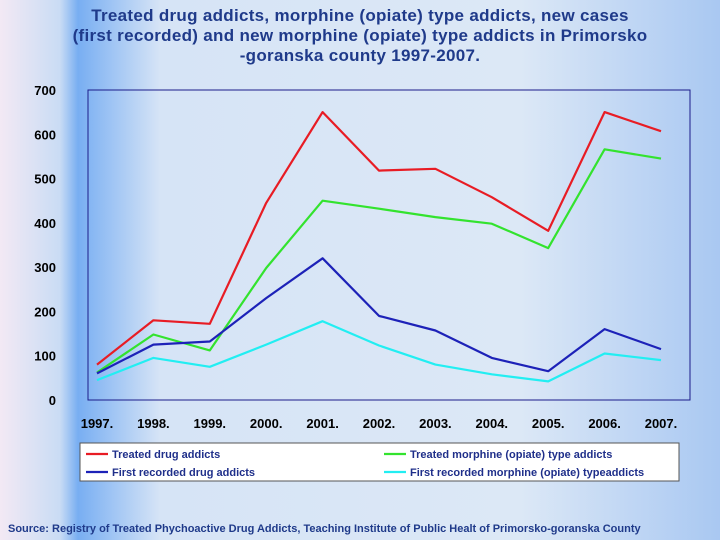  What do you see at coordinates (45, 179) in the screenshot?
I see `y-tick-label: 500` at bounding box center [45, 179].